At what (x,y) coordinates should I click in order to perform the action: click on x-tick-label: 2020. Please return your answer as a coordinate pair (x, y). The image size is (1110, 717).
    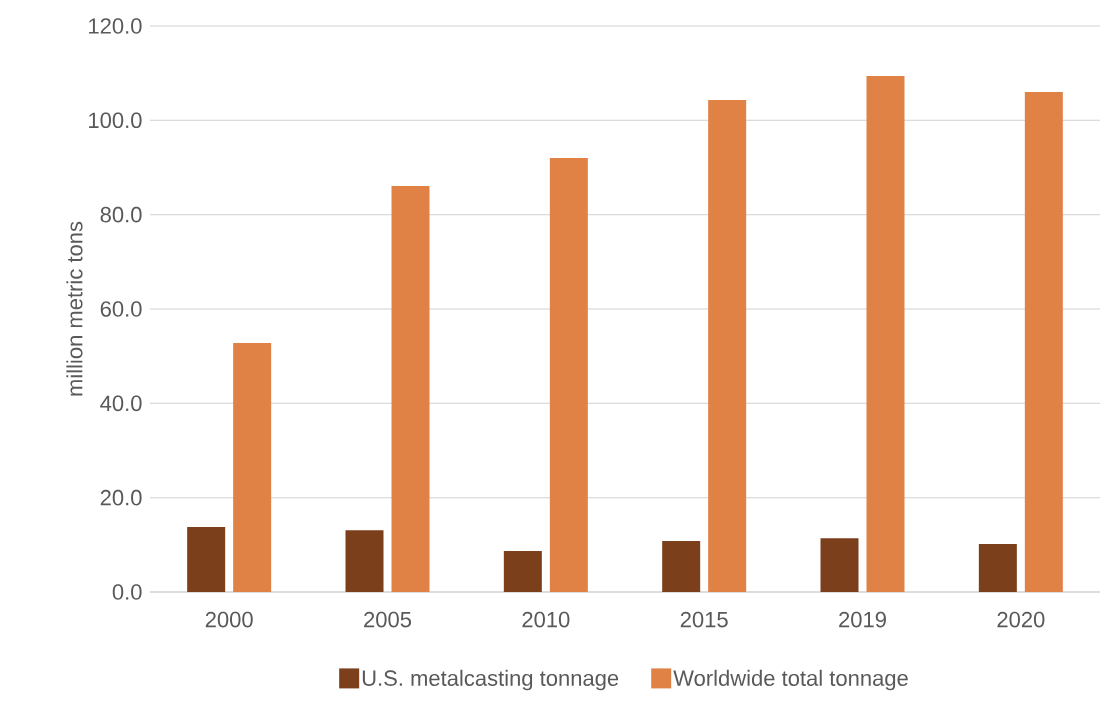
    Looking at the image, I should click on (1021, 619).